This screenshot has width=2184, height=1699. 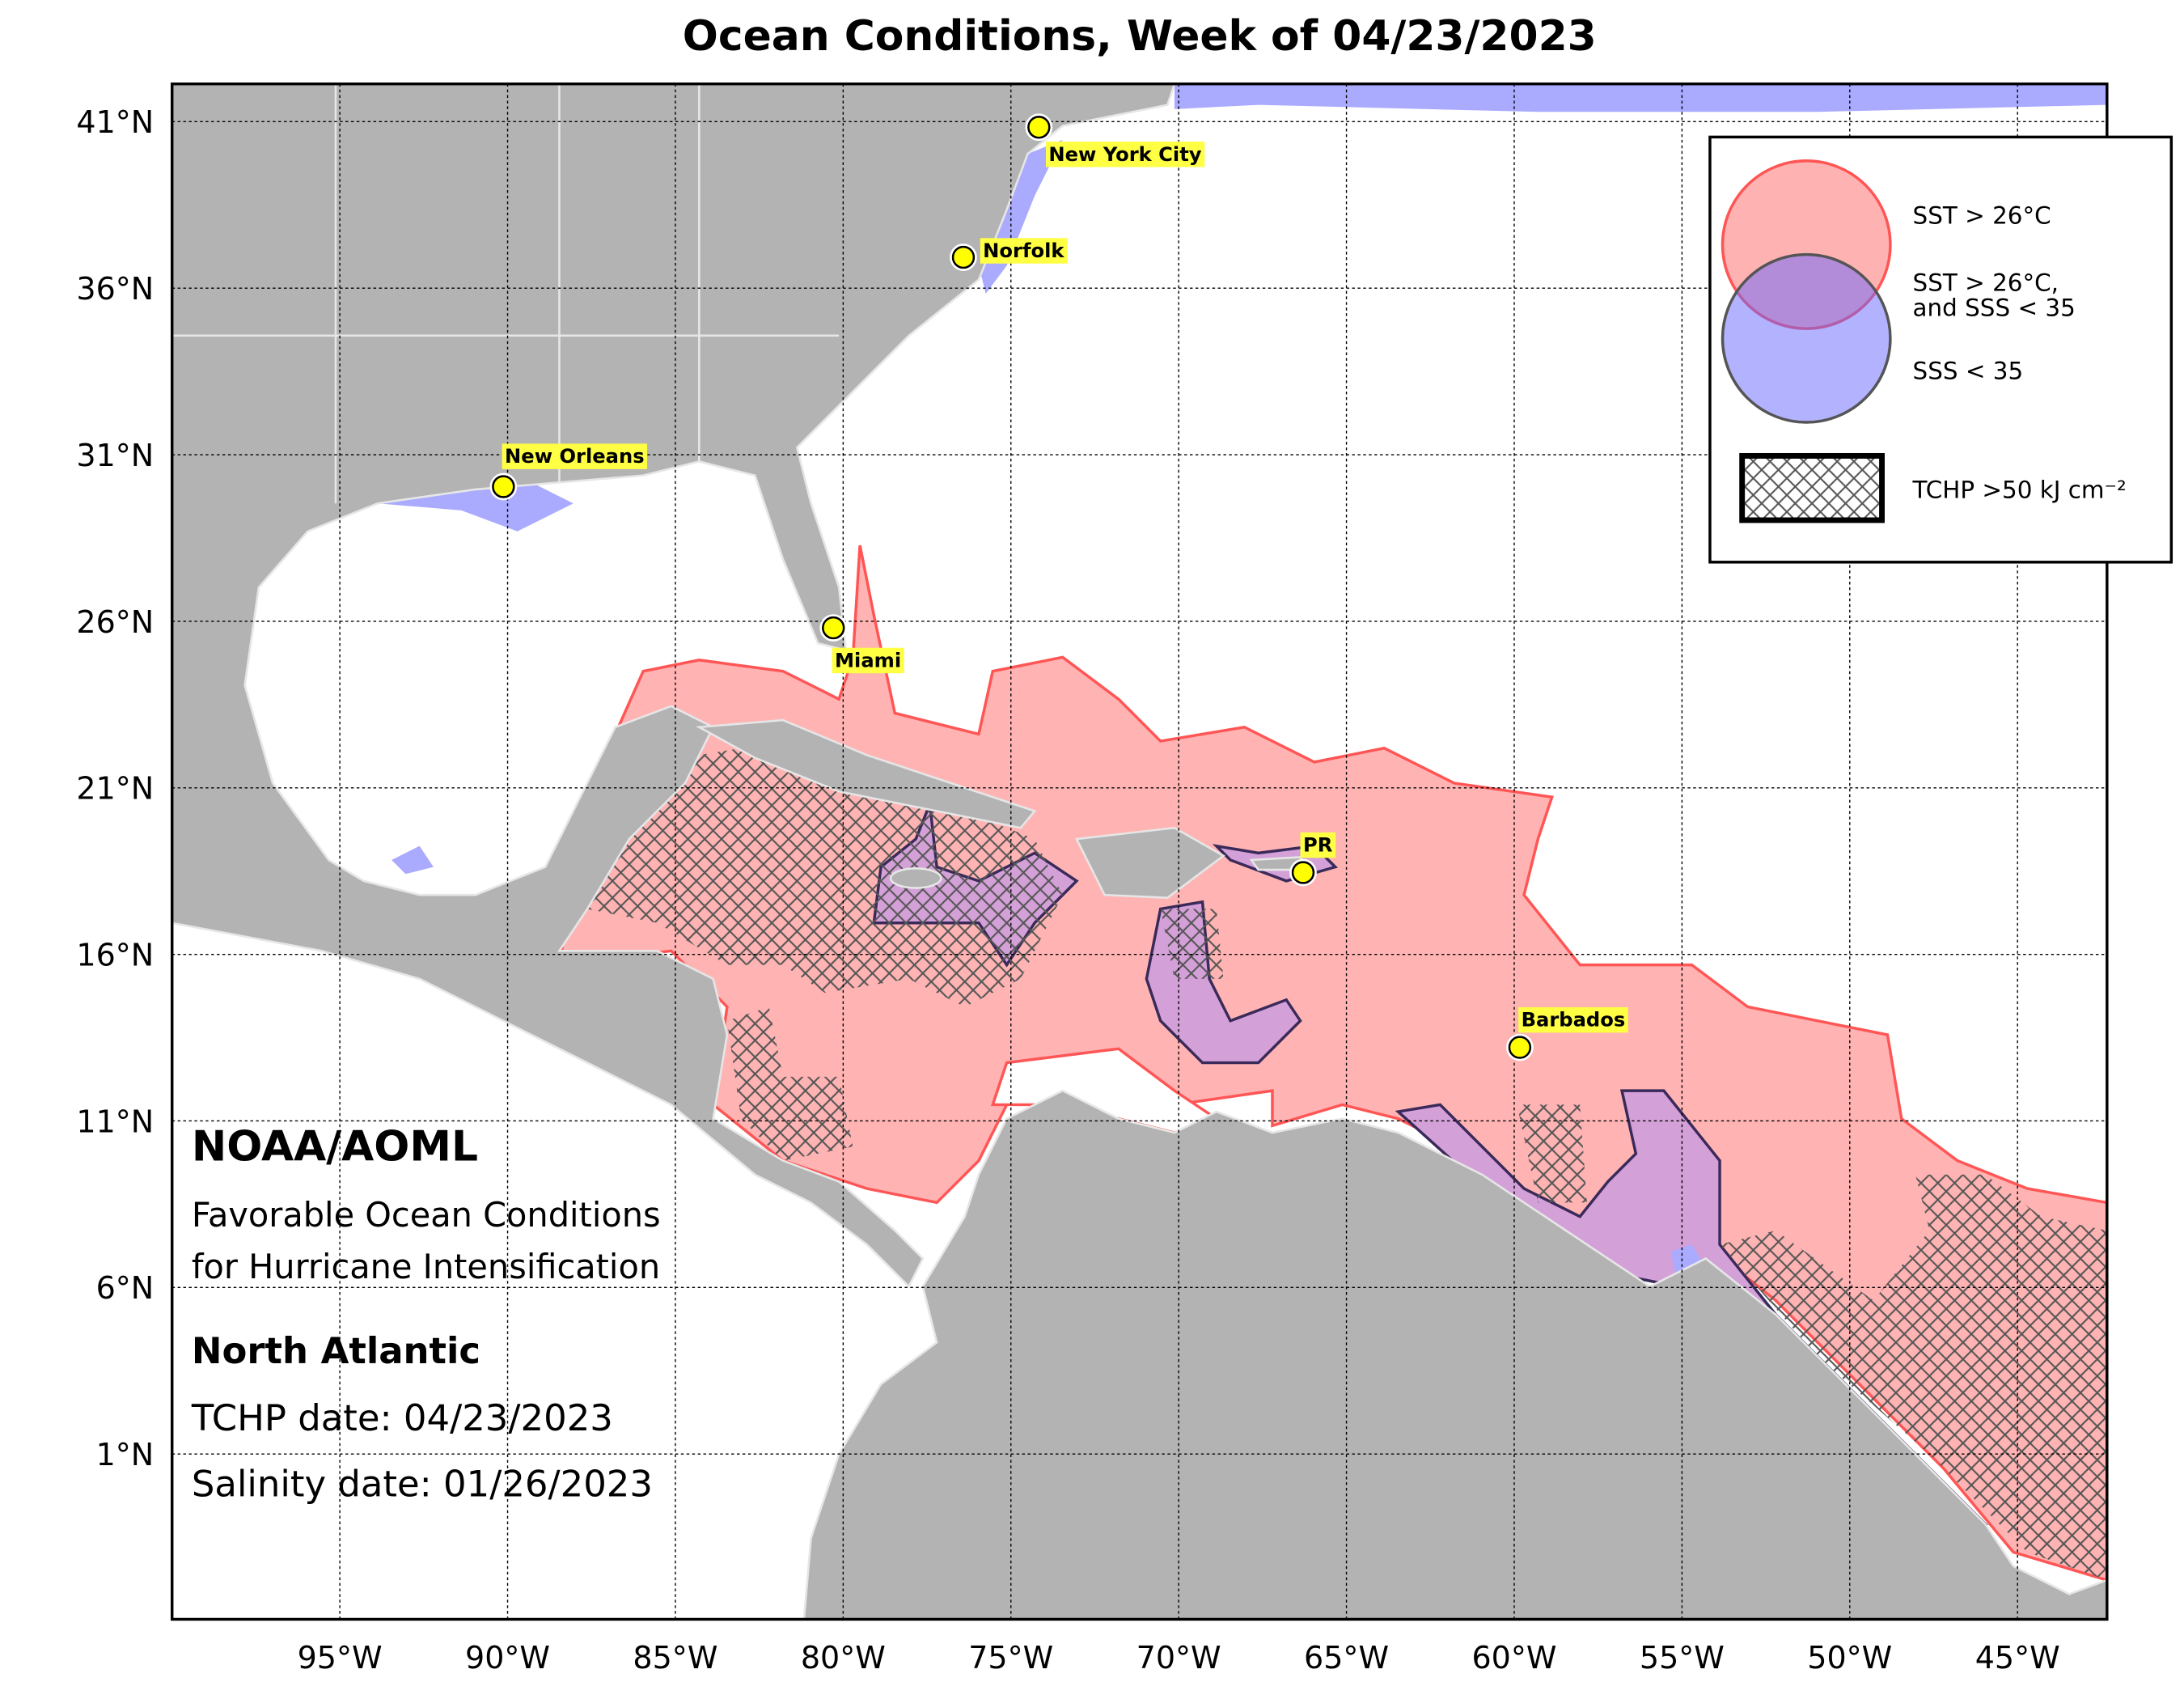 What do you see at coordinates (115, 954) in the screenshot?
I see `lat-label: 16°N` at bounding box center [115, 954].